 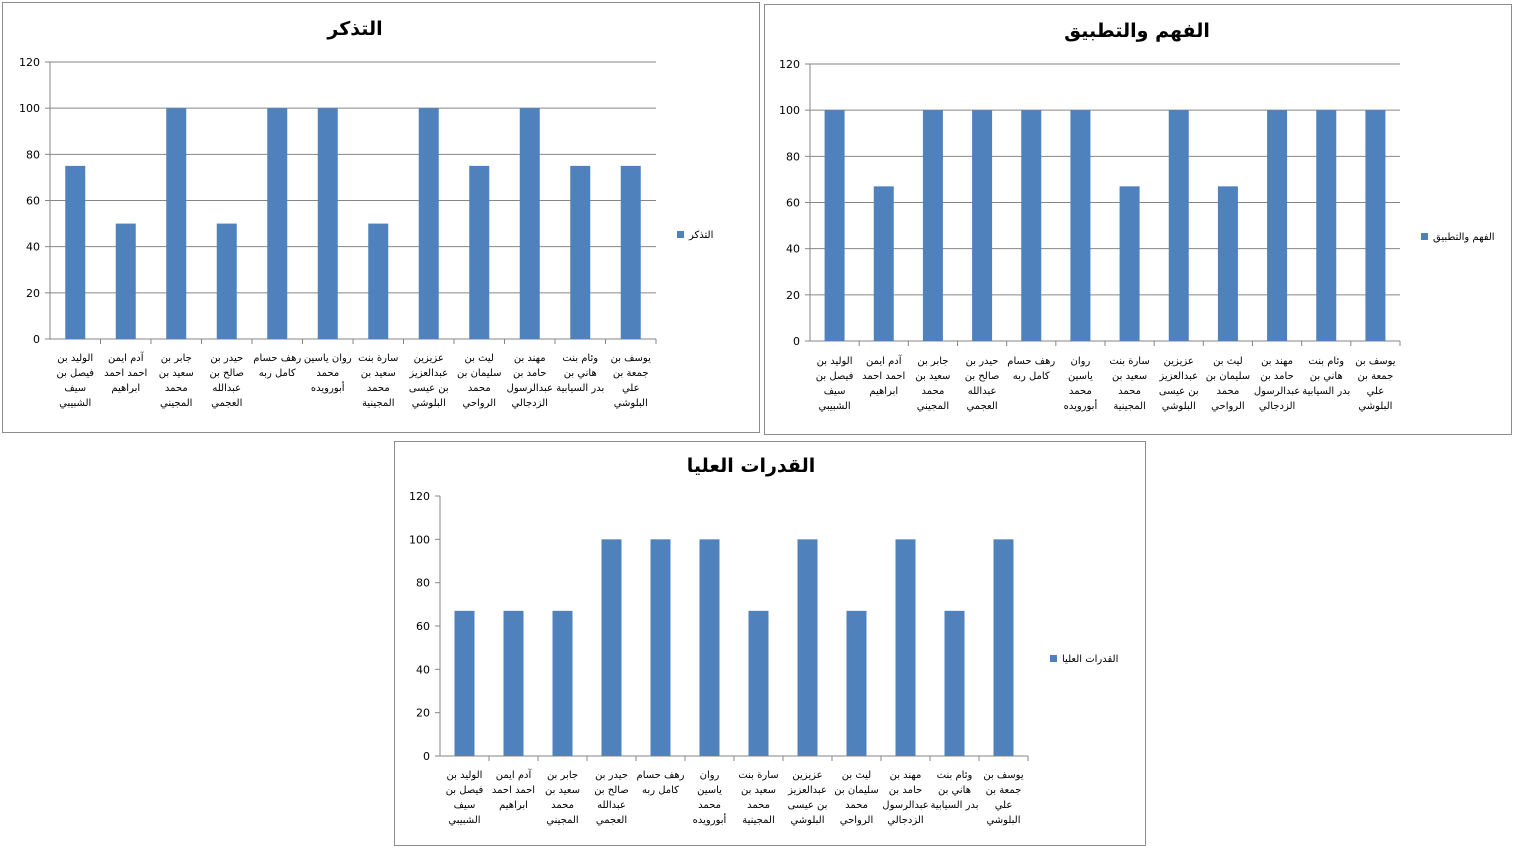 I want to click on legend-label: القدرات العليا, so click(x=1090, y=659).